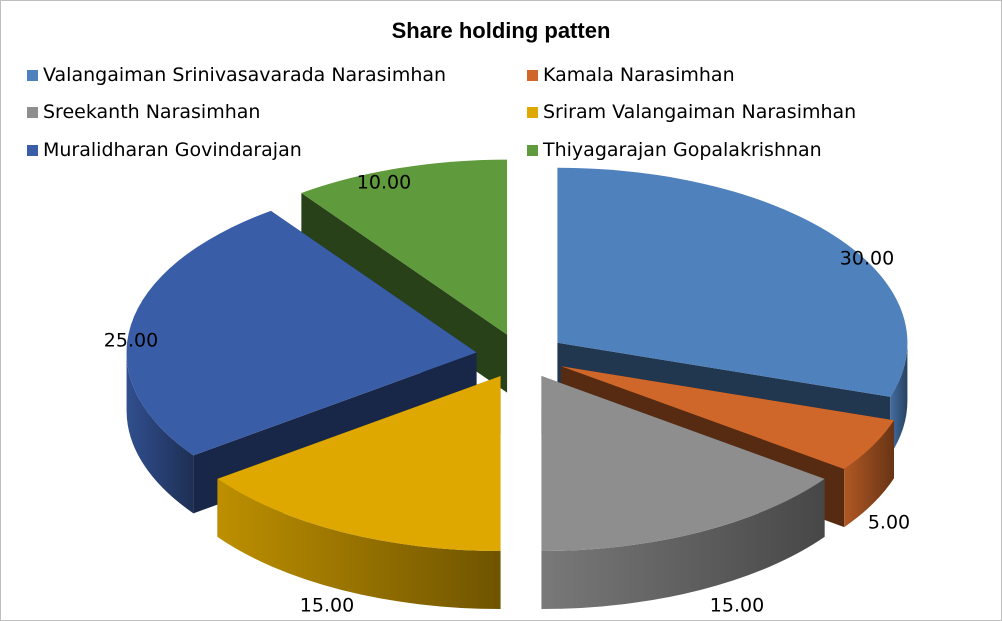  Describe the element at coordinates (737, 606) in the screenshot. I see `data-label-2: 15.00` at that location.